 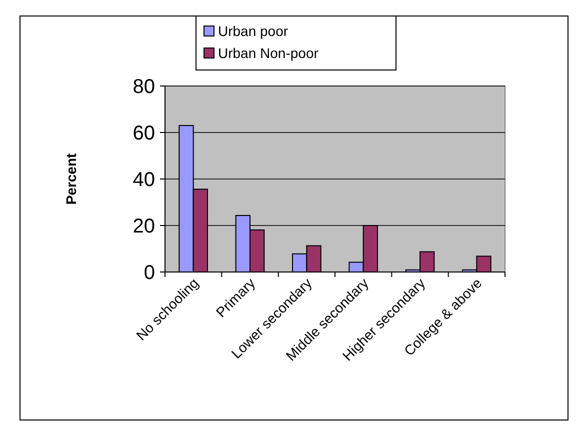 I want to click on legend-label: Urban poor, so click(x=253, y=30).